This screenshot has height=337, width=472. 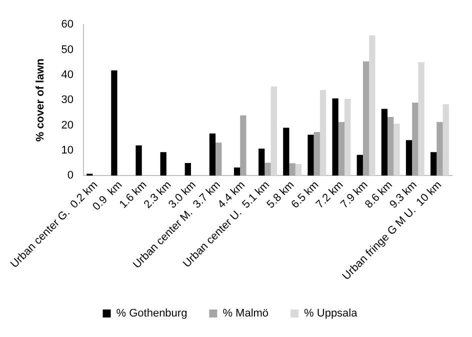 I want to click on legend-label: % Uppsala, so click(x=331, y=314).